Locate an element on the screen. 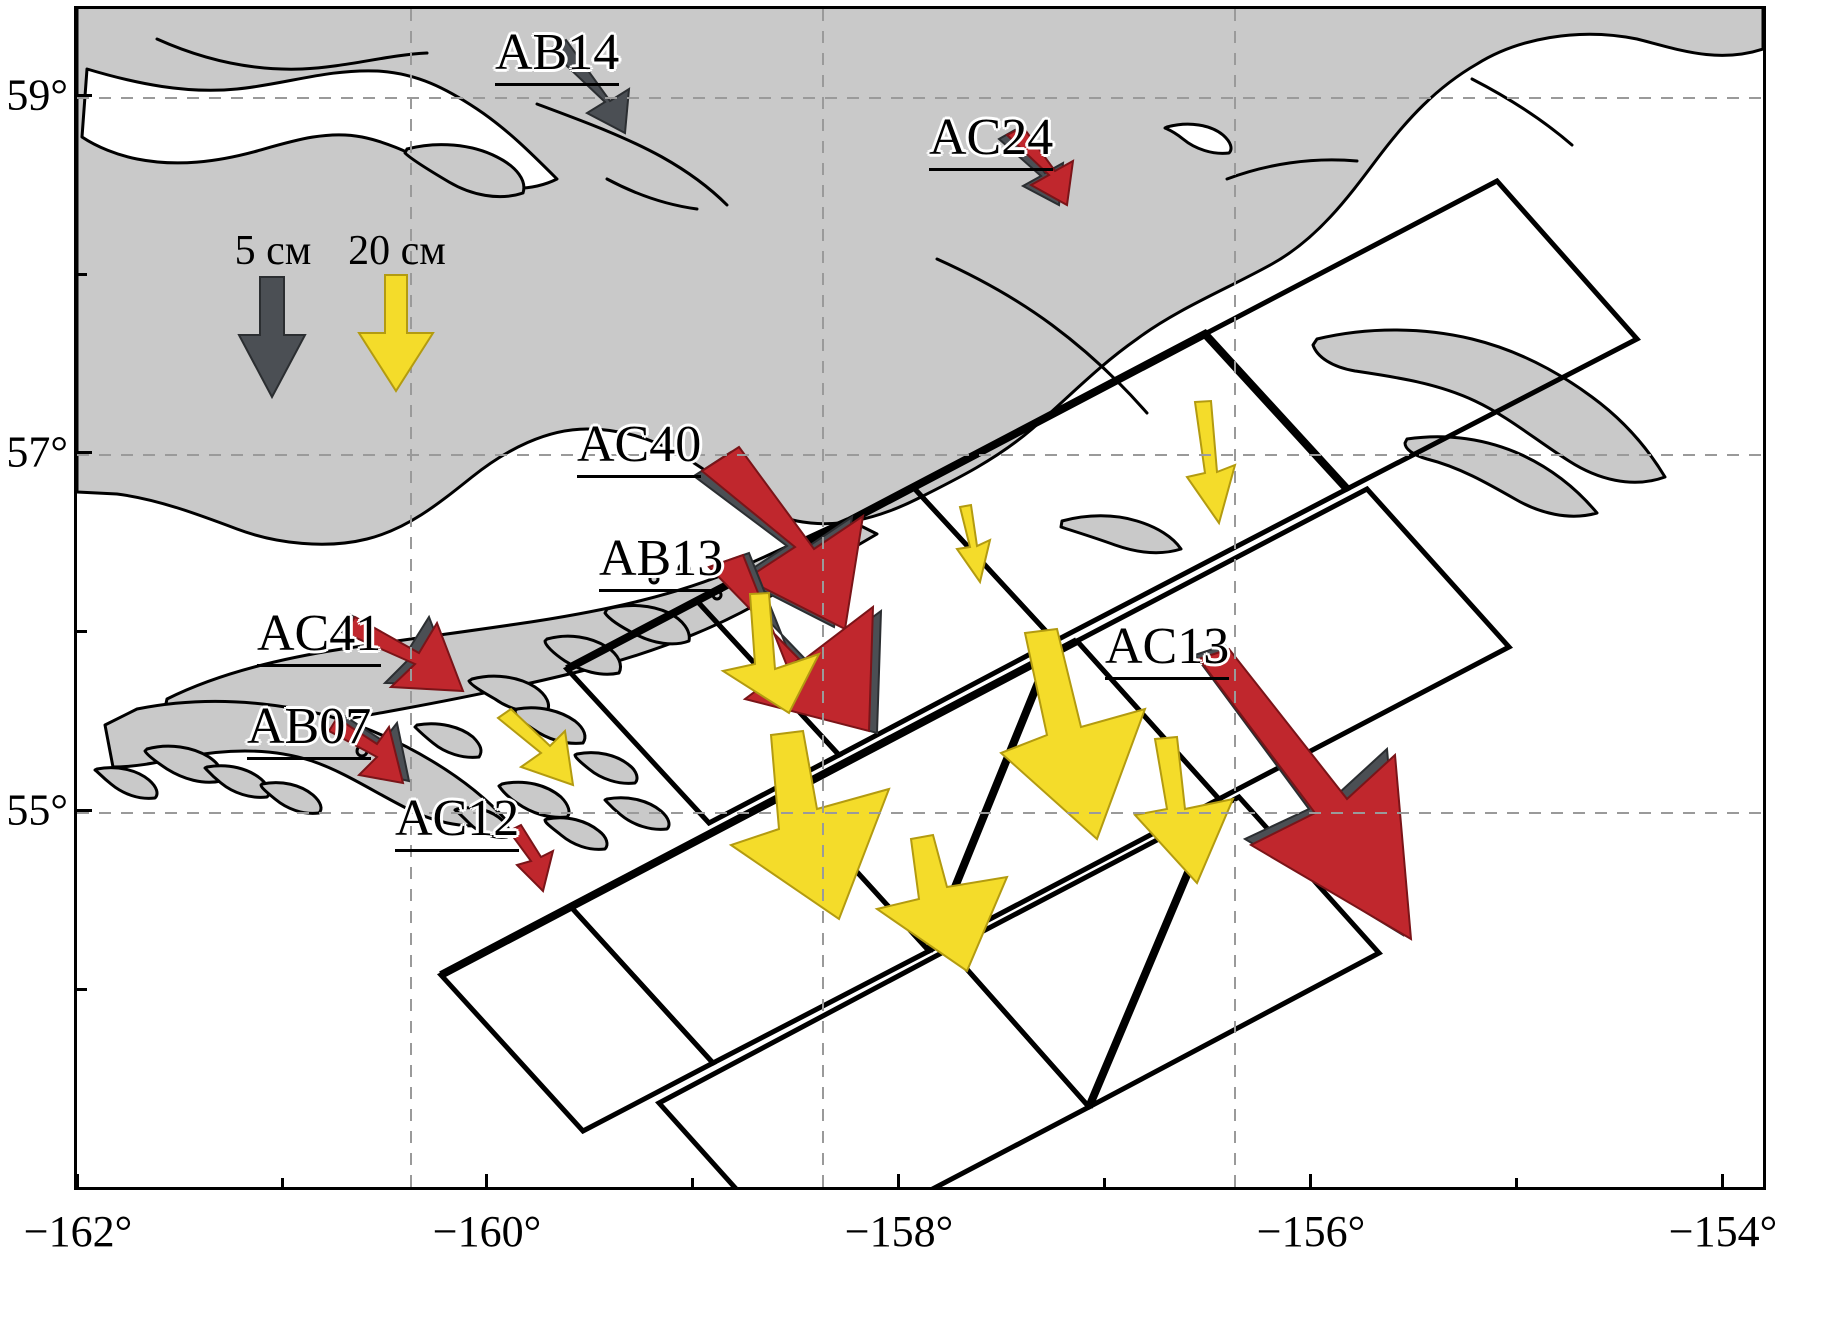 This screenshot has width=1843, height=1340. station-label-ac40: AC40 is located at coordinates (639, 447).